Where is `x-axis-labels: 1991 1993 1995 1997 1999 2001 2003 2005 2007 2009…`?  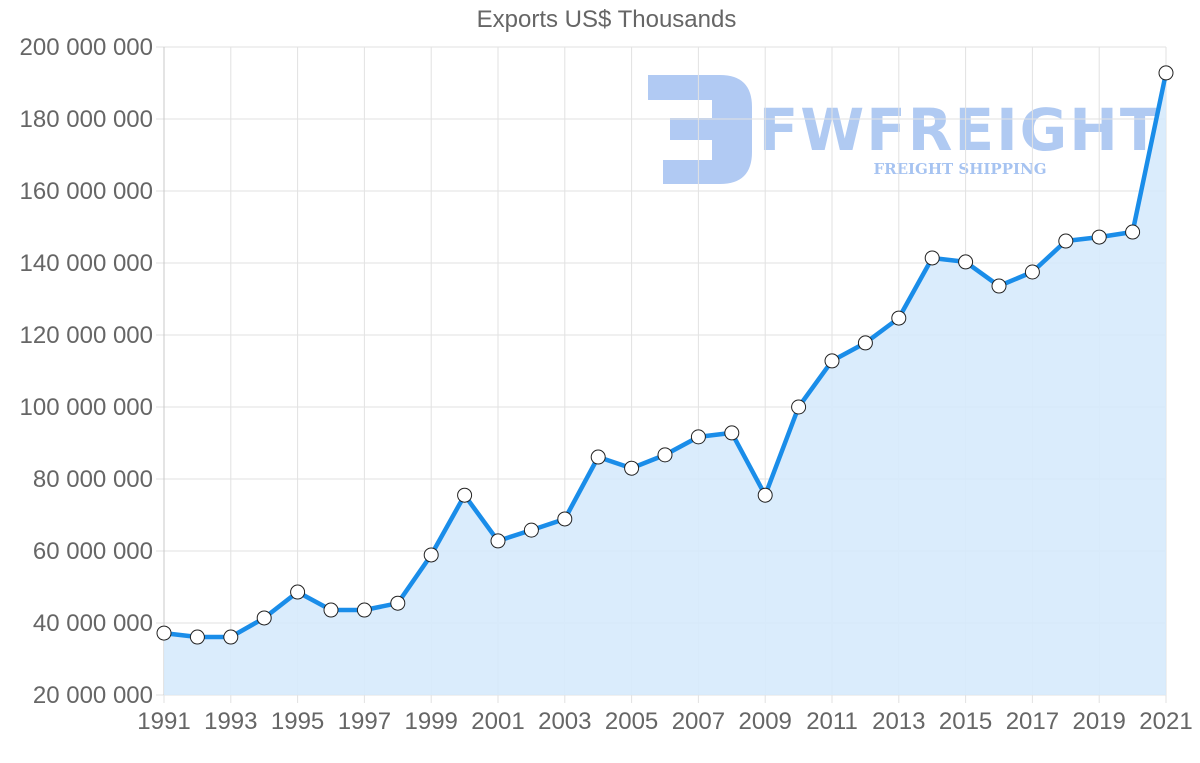 x-axis-labels: 1991 1993 1995 1997 1999 2001 2003 2005 2007 2009… is located at coordinates (664, 721).